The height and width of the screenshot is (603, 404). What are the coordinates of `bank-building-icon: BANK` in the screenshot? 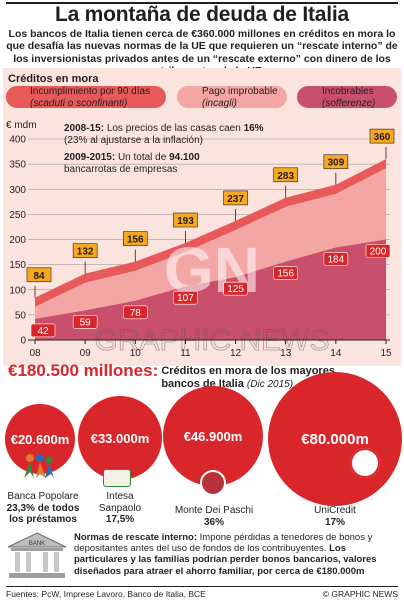 It's located at (37, 555).